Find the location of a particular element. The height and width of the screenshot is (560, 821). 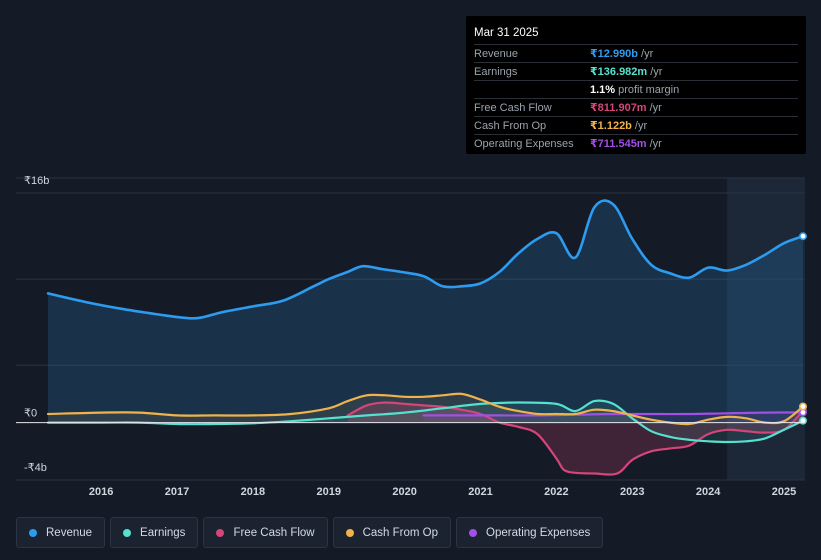

y-axis-label: -₹4b is located at coordinates (35, 468).